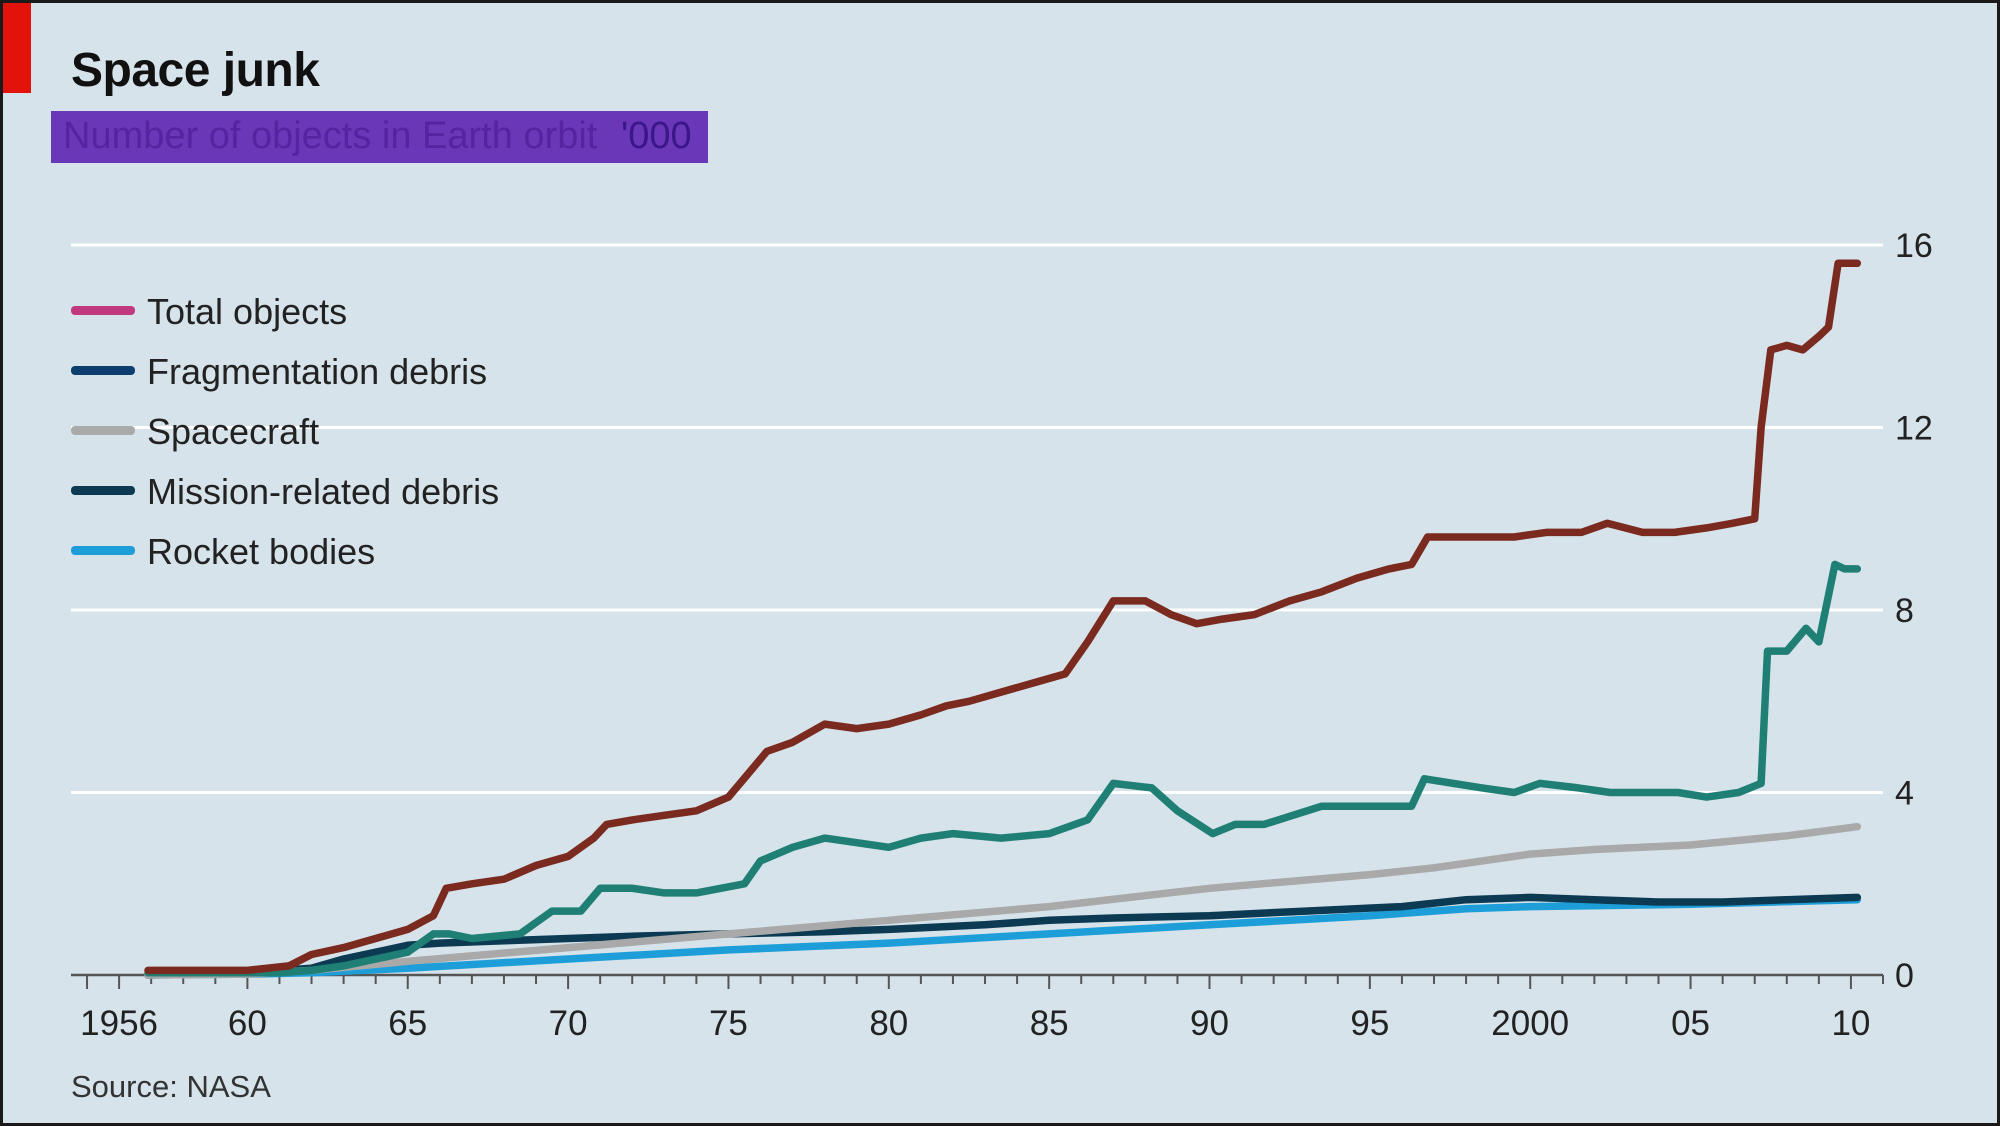 The height and width of the screenshot is (1126, 2000). I want to click on x-tick-label: 95, so click(1369, 1023).